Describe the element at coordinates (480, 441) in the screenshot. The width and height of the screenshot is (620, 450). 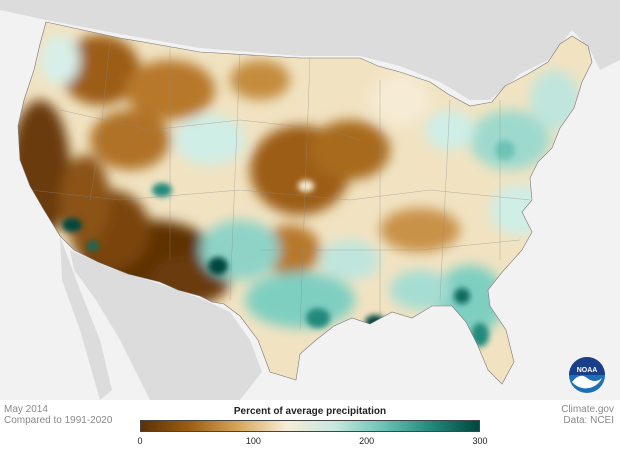
I see `legend-tick-300: 300` at that location.